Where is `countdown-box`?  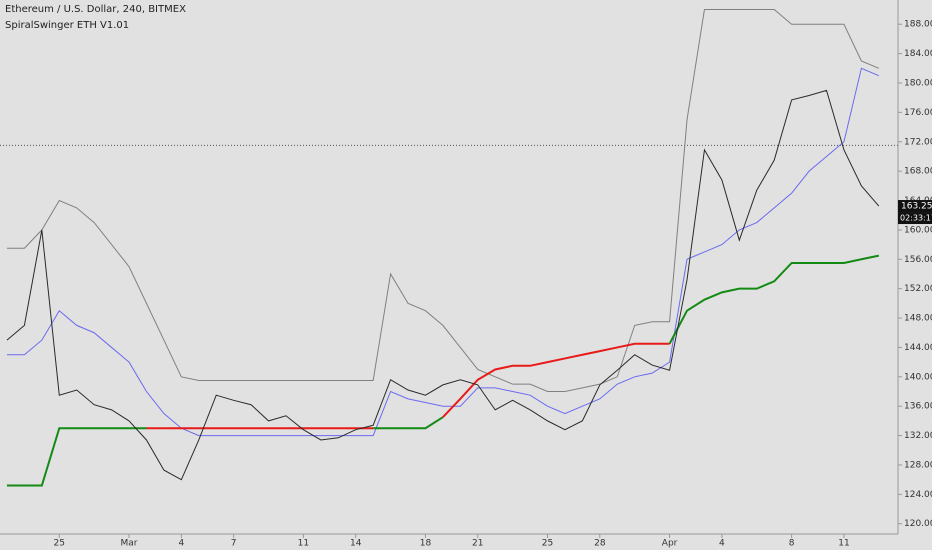
countdown-box is located at coordinates (915, 218).